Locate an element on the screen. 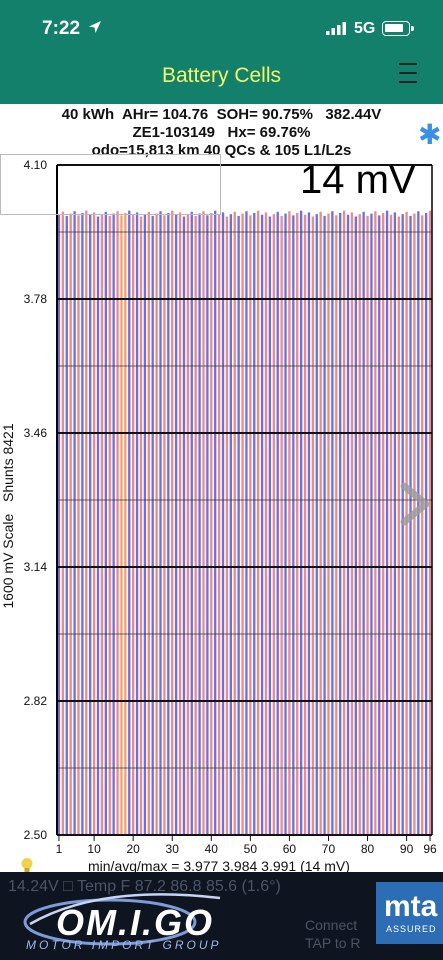 Image resolution: width=443 pixels, height=960 pixels. y-tick-label: 3.14 is located at coordinates (36, 567).